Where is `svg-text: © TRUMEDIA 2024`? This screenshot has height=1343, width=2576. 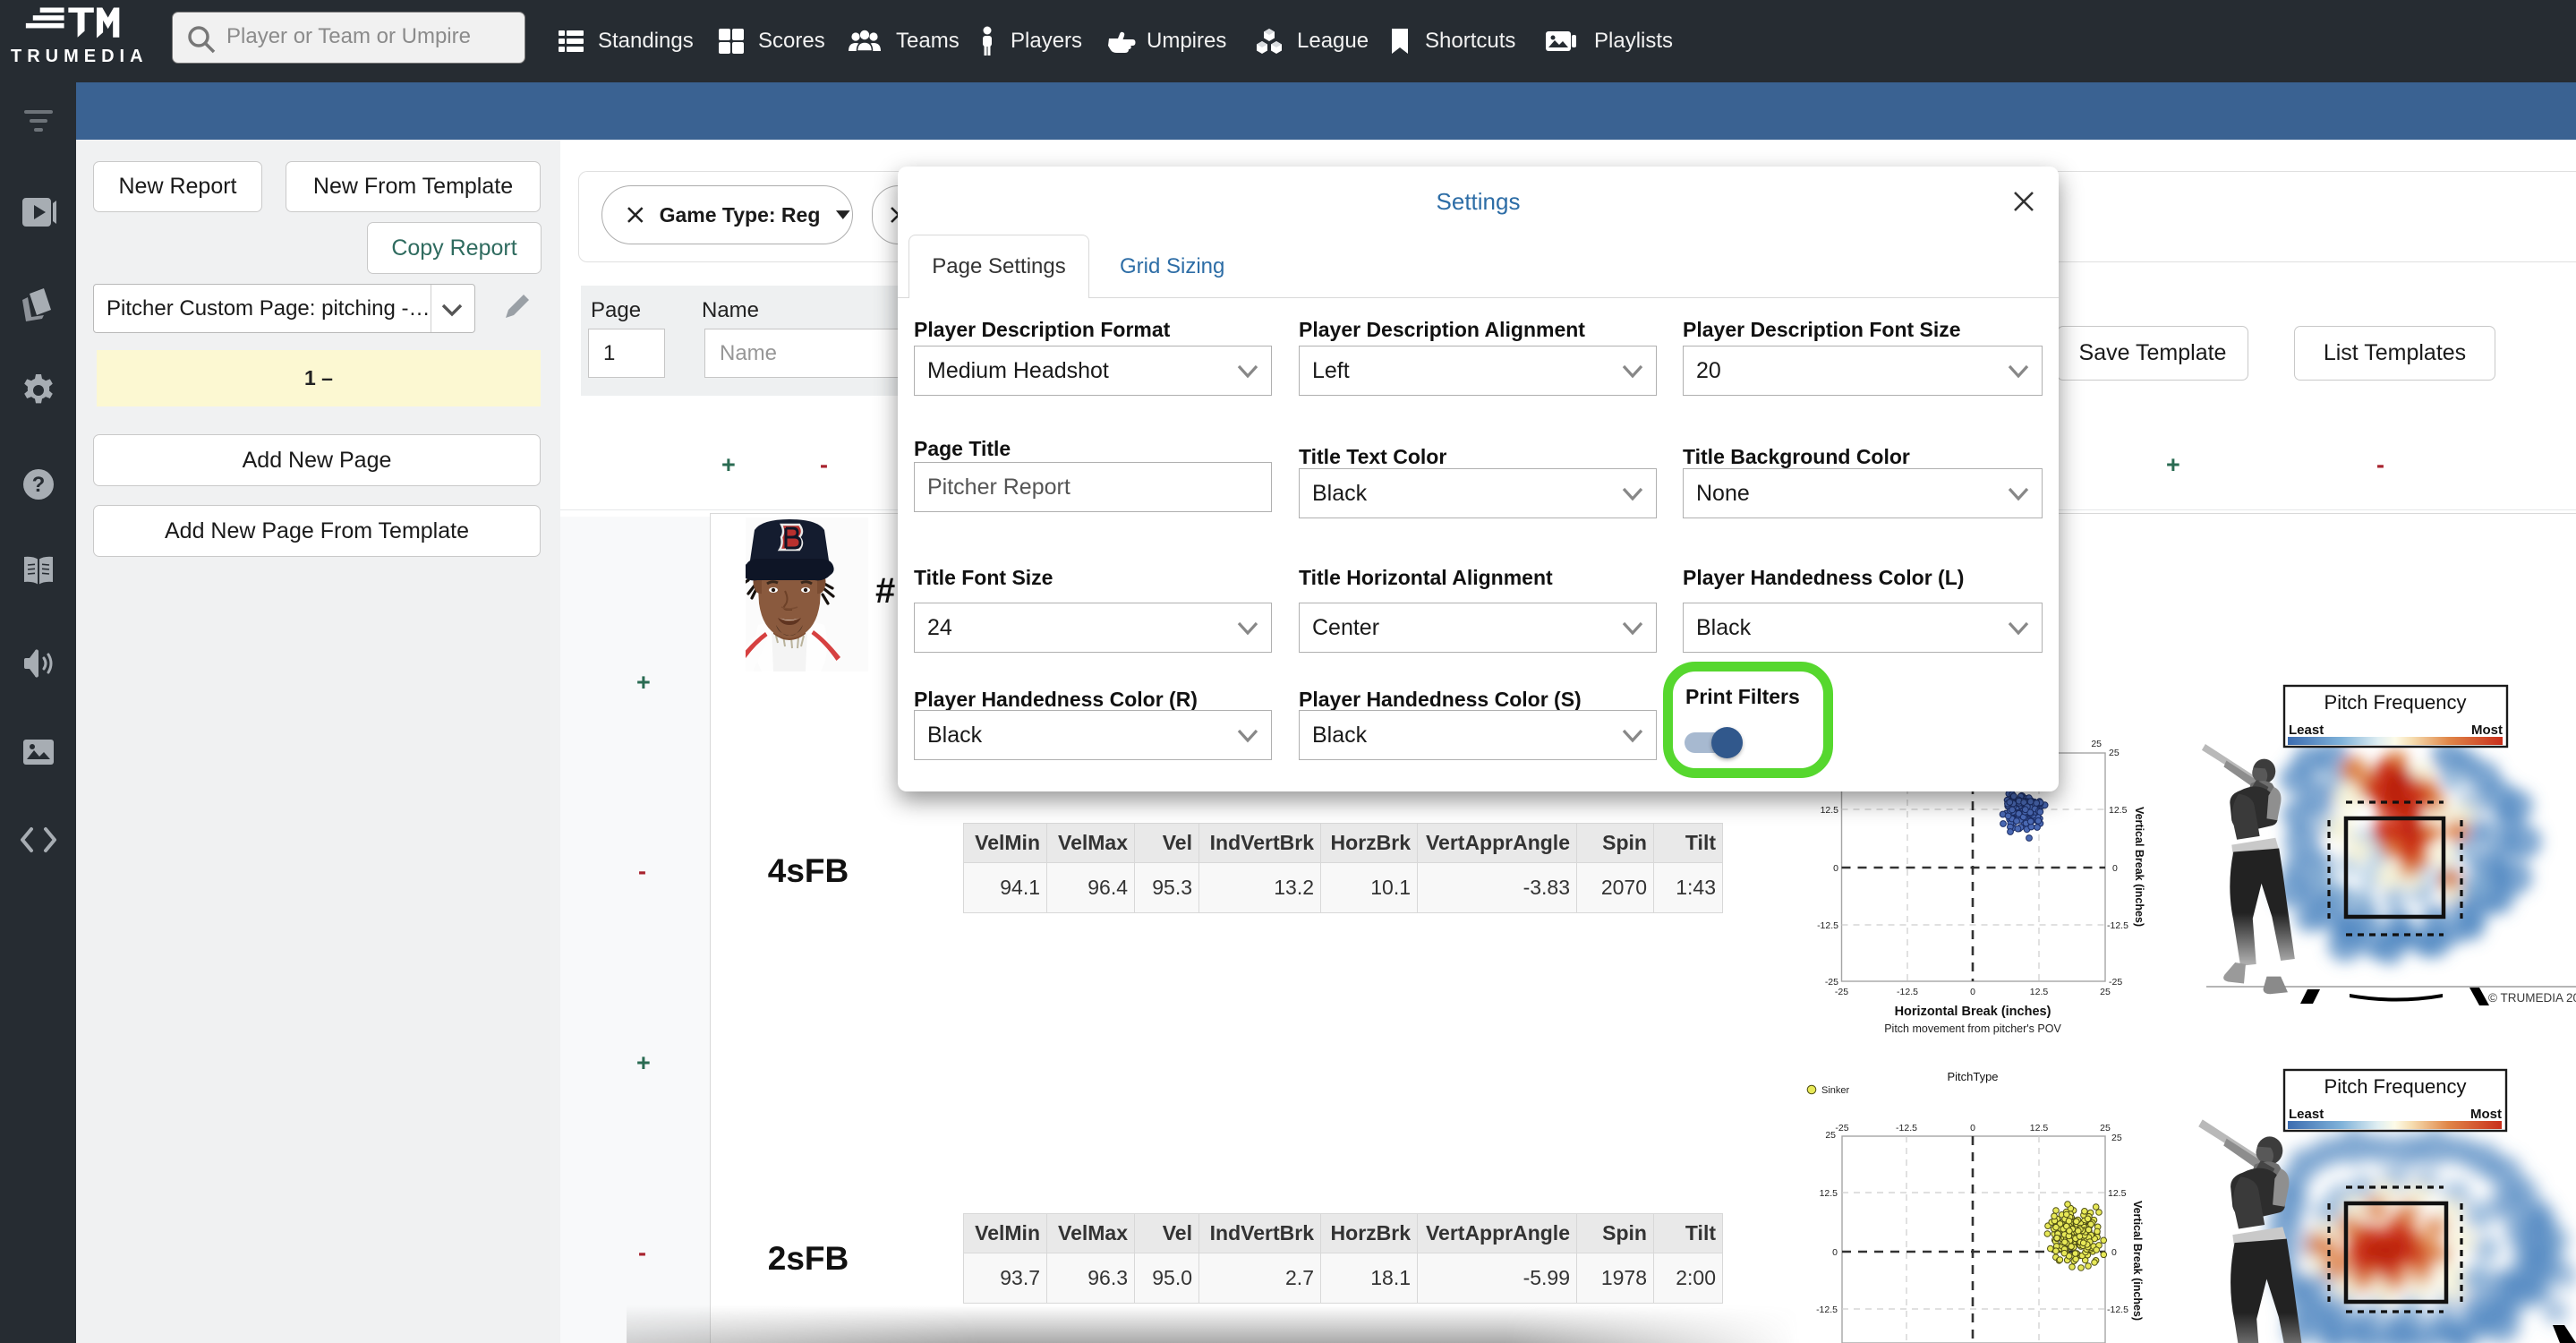
svg-text: © TRUMEDIA 2024 is located at coordinates (2532, 998).